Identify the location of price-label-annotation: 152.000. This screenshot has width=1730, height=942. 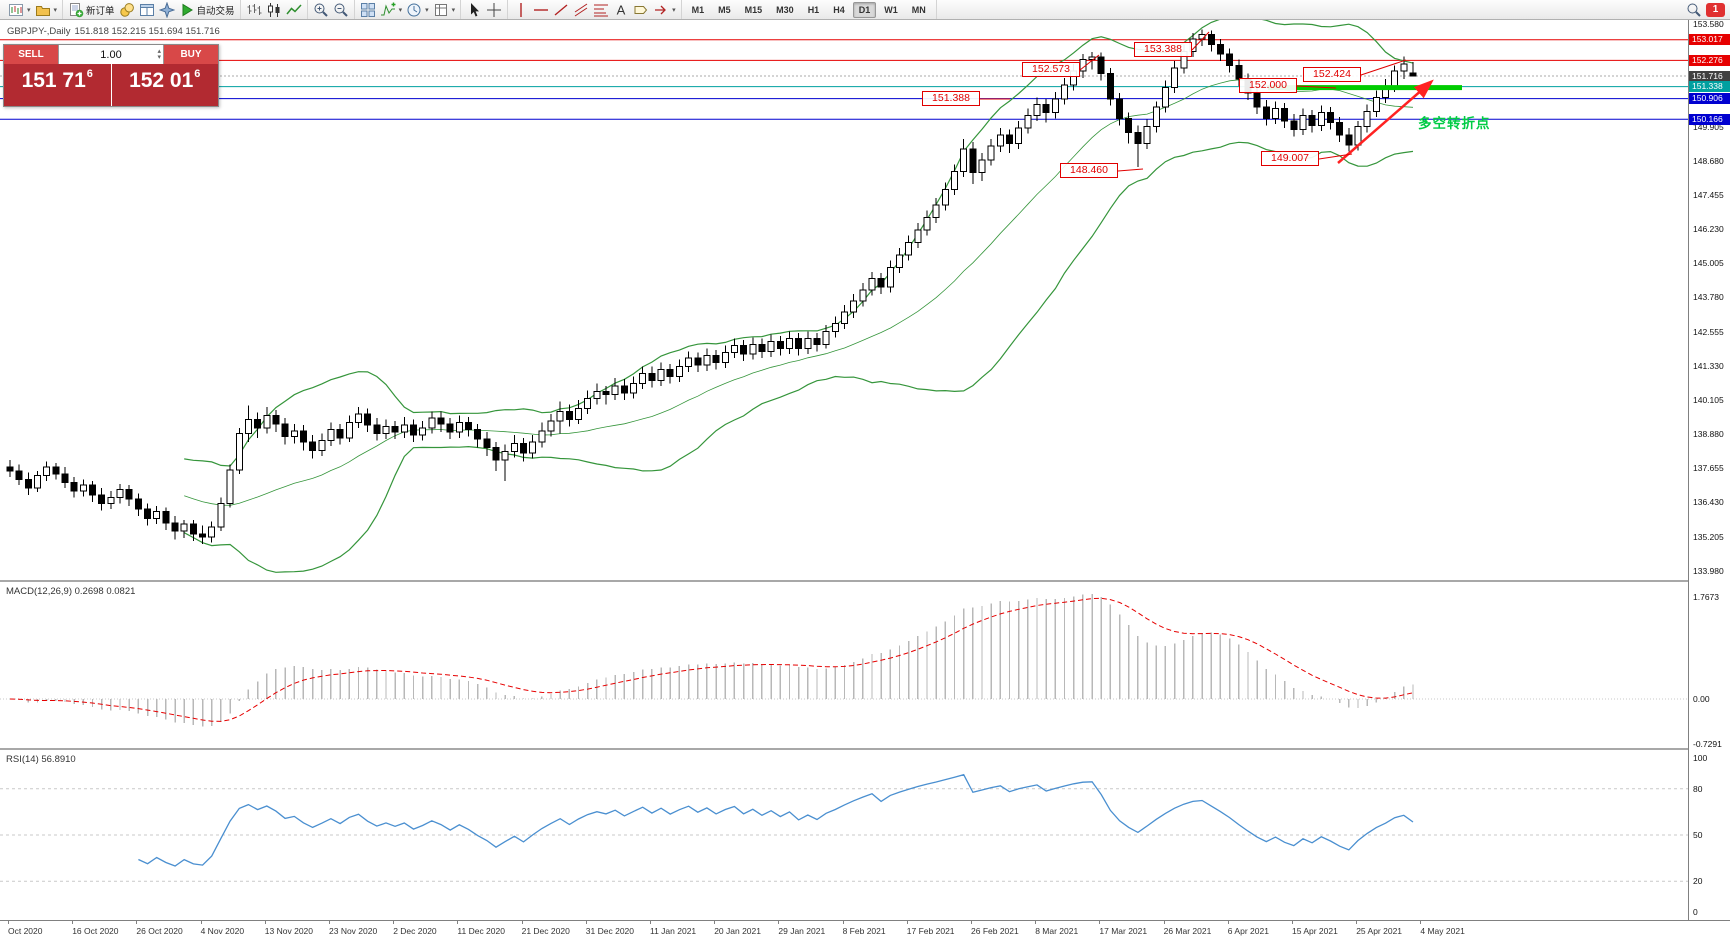
(1268, 85).